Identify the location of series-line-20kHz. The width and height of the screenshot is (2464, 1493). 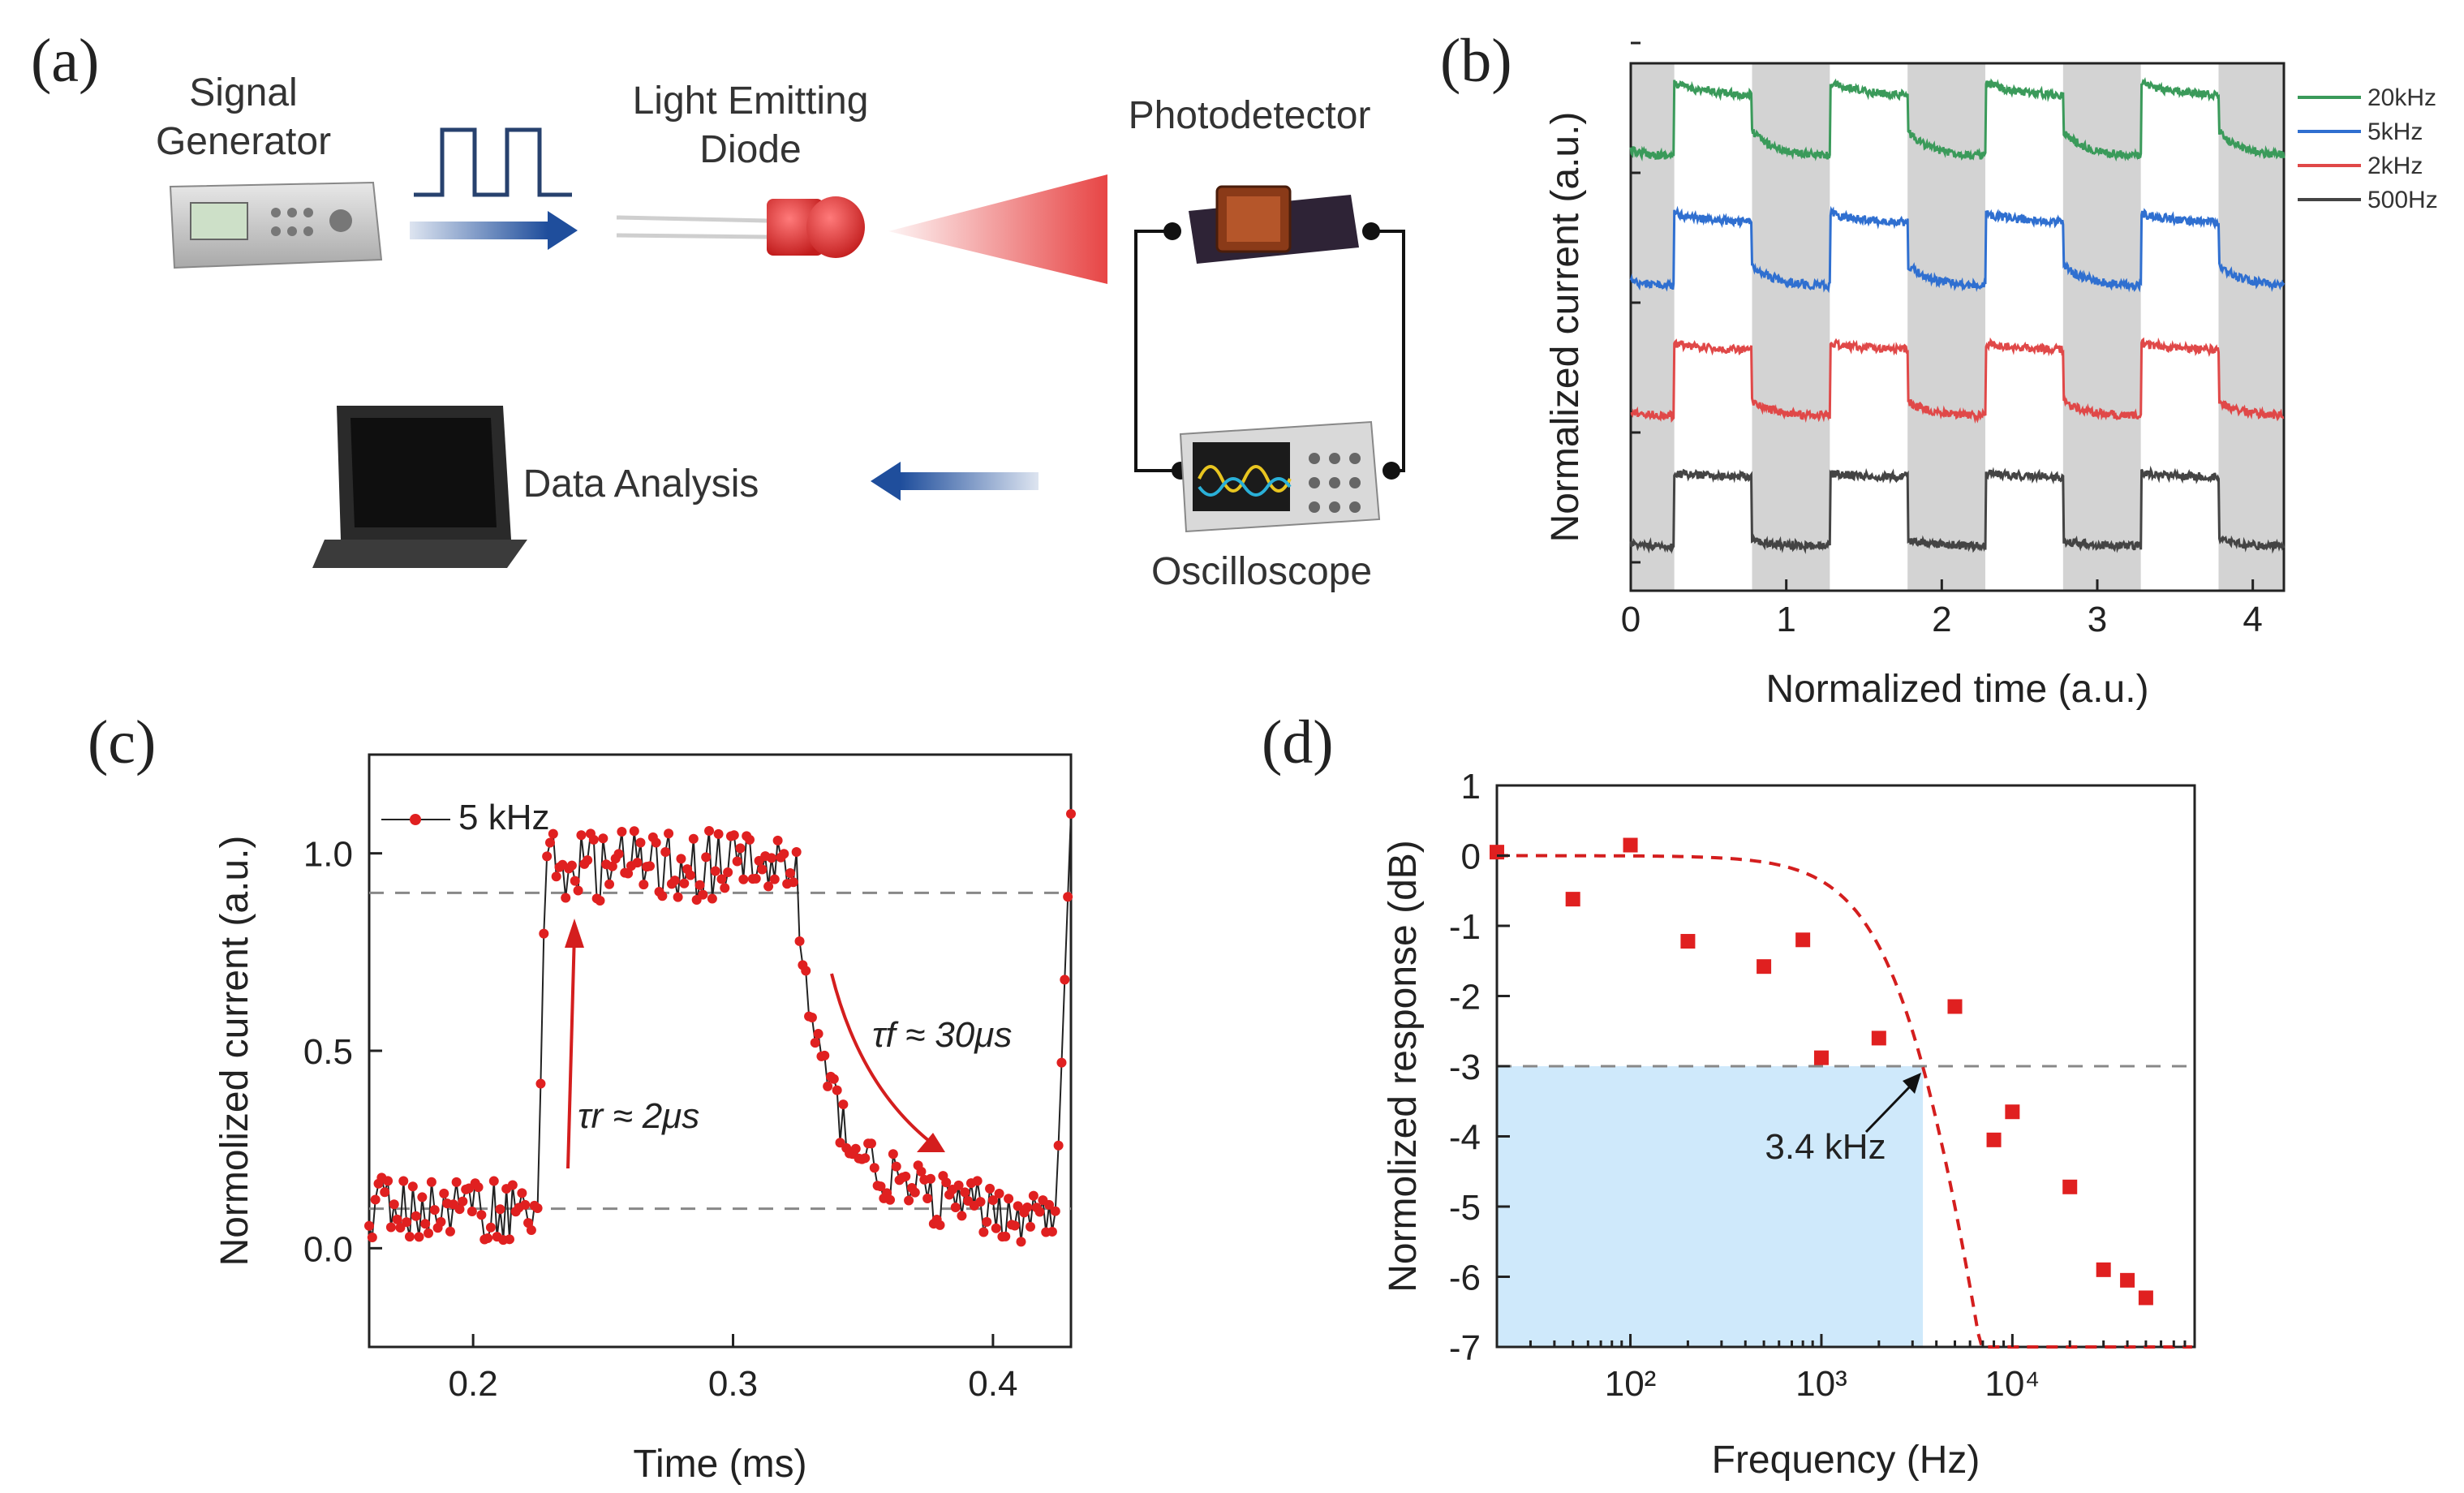
(1957, 119).